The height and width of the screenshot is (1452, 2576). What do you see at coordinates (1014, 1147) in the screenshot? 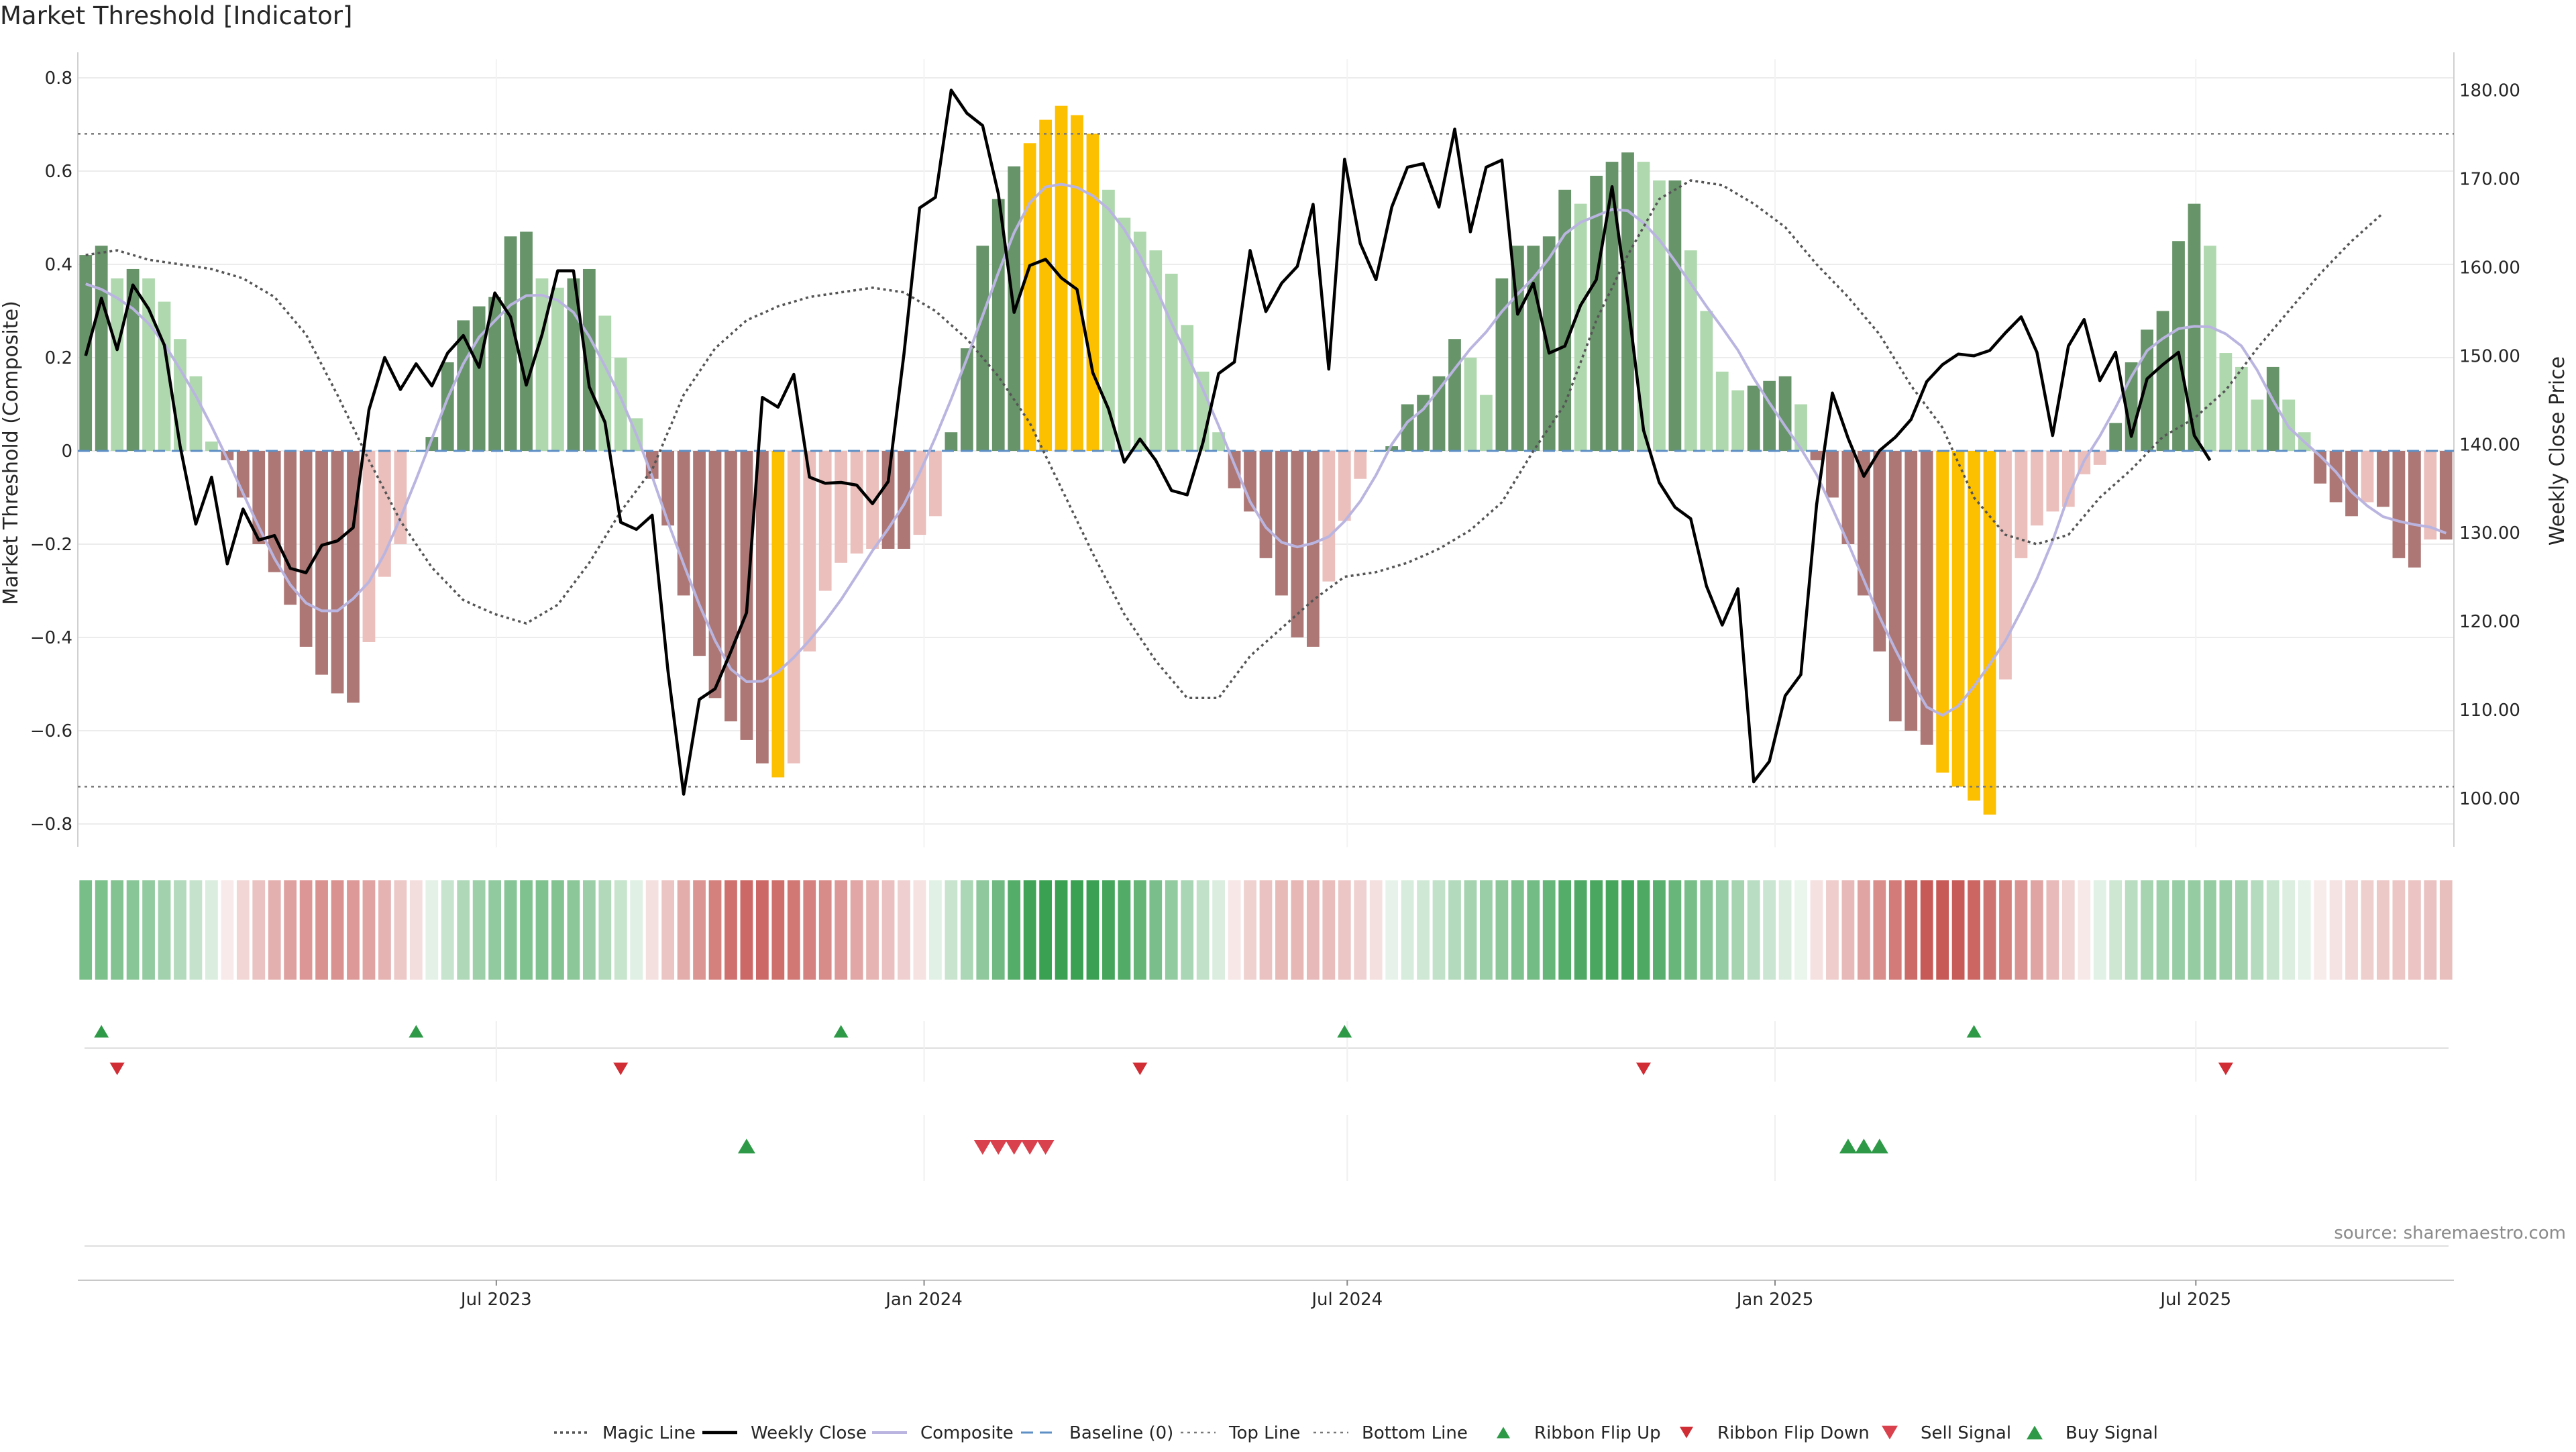
I see `sell-signal-marker` at bounding box center [1014, 1147].